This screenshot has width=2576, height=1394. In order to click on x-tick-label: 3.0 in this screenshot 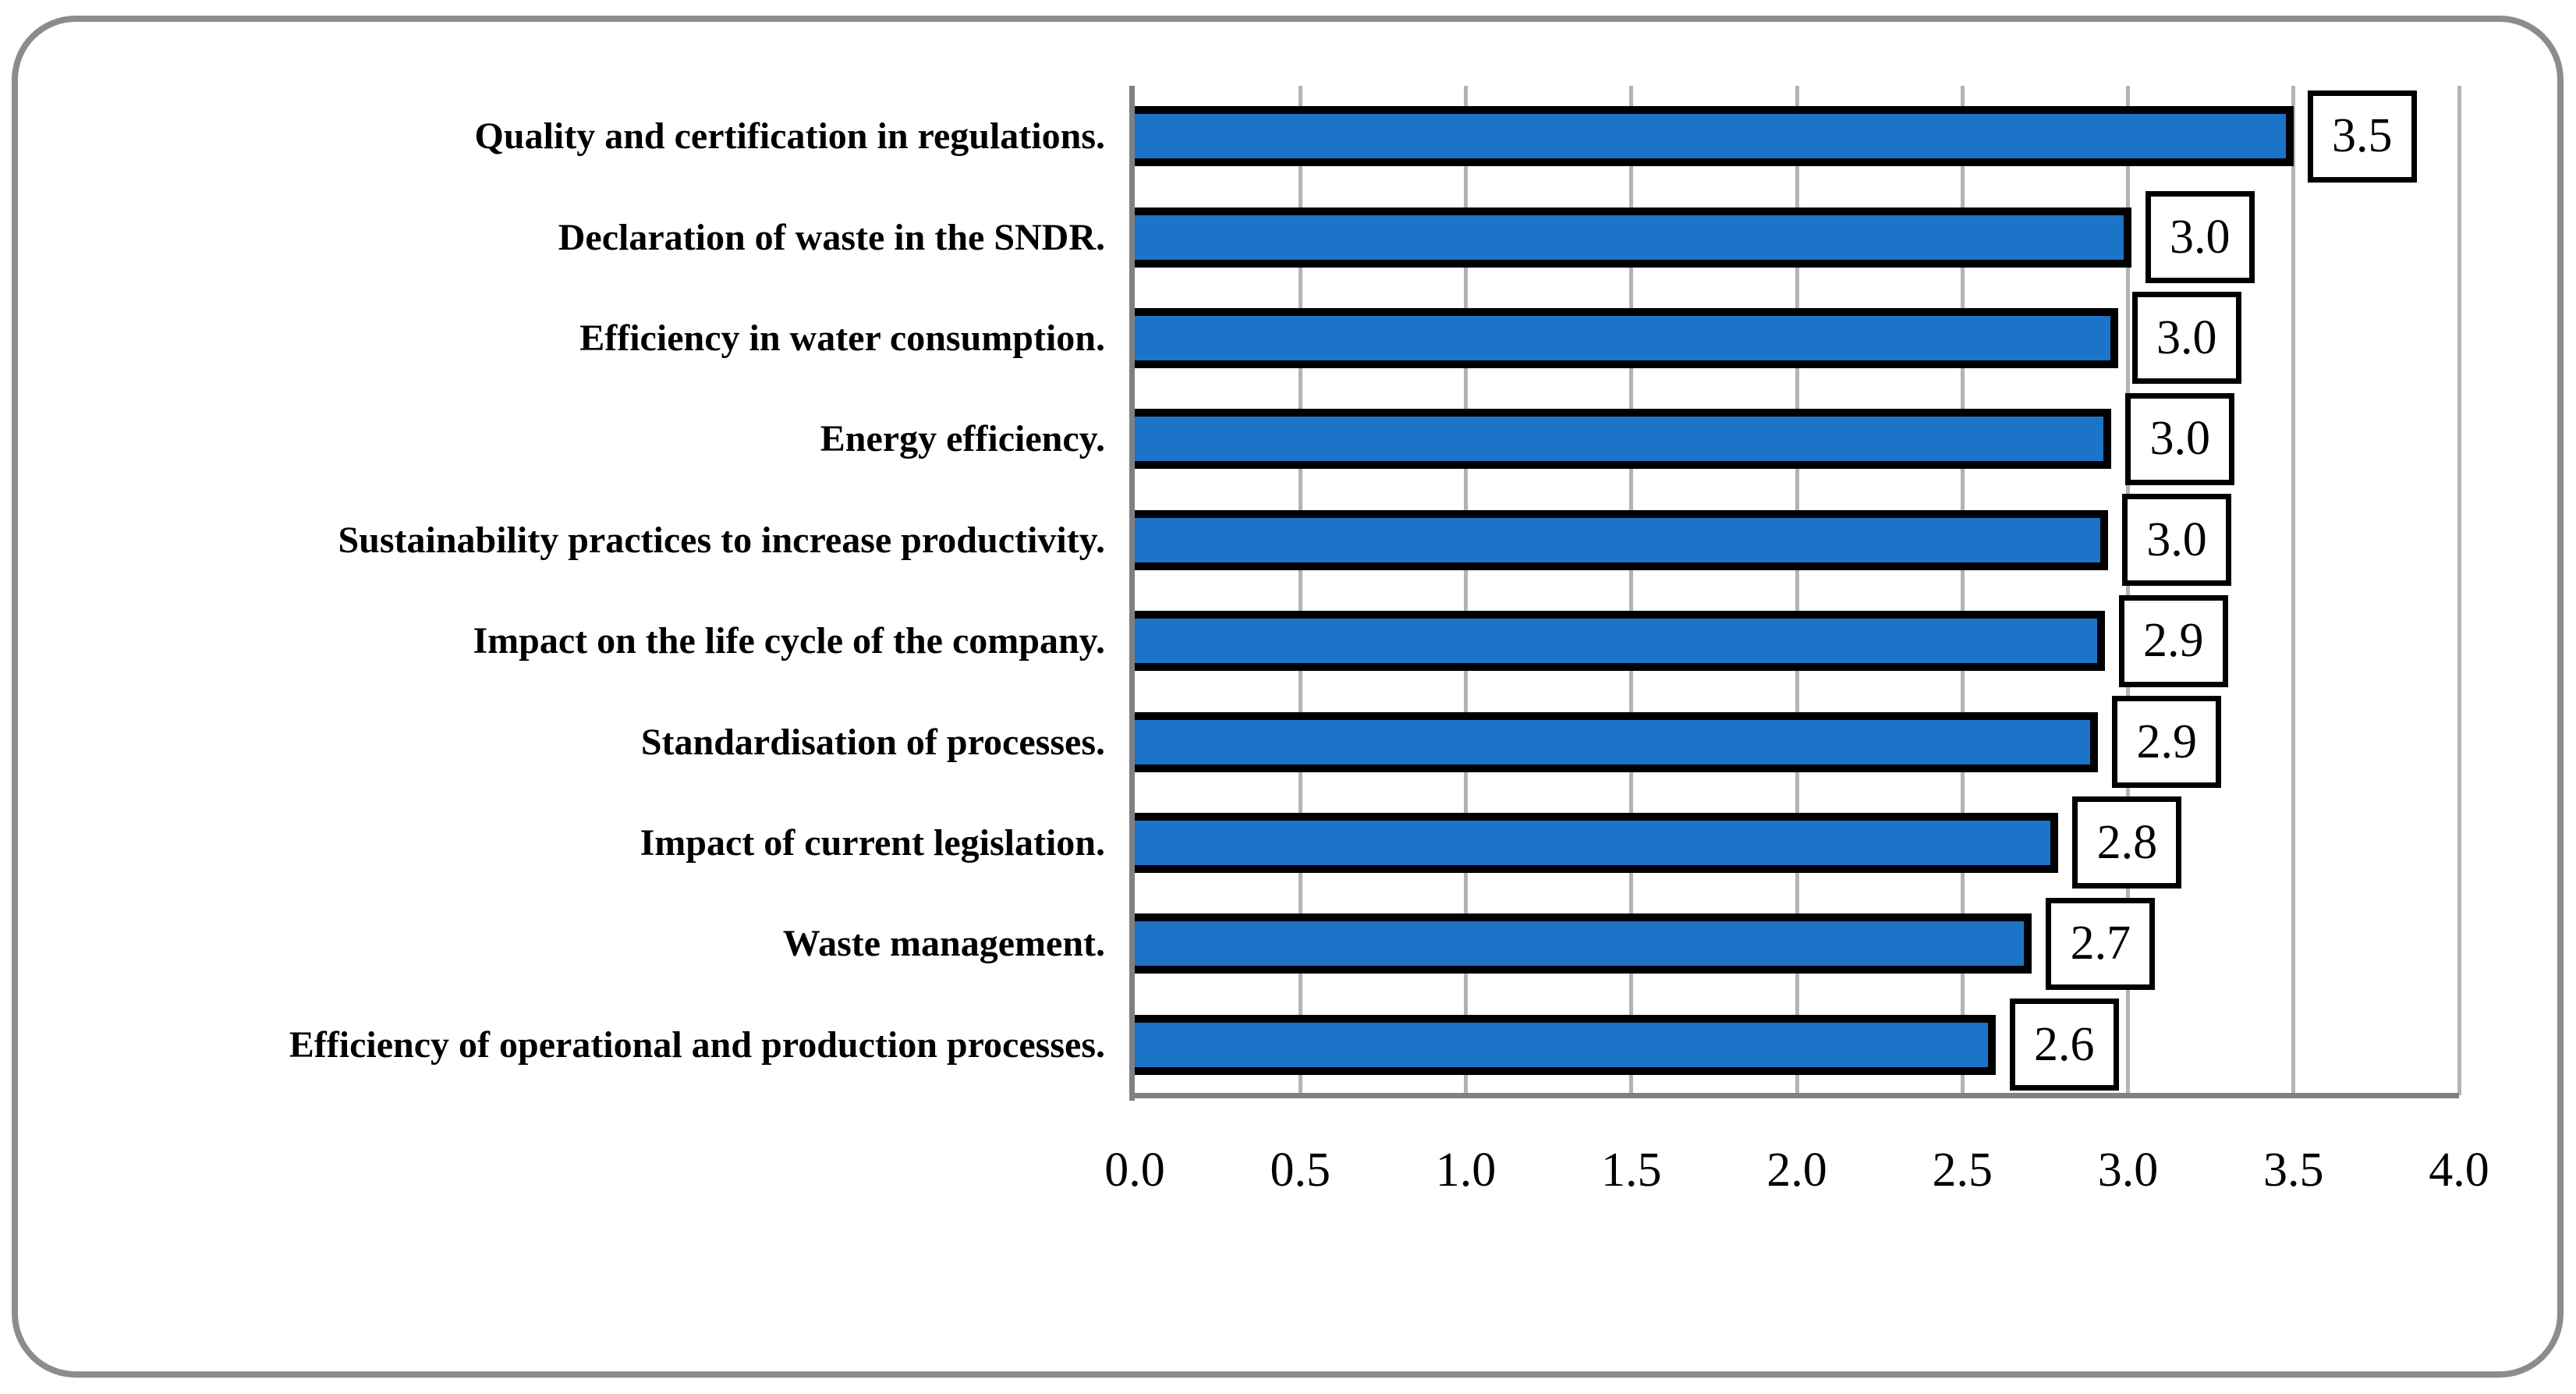, I will do `click(2128, 1170)`.